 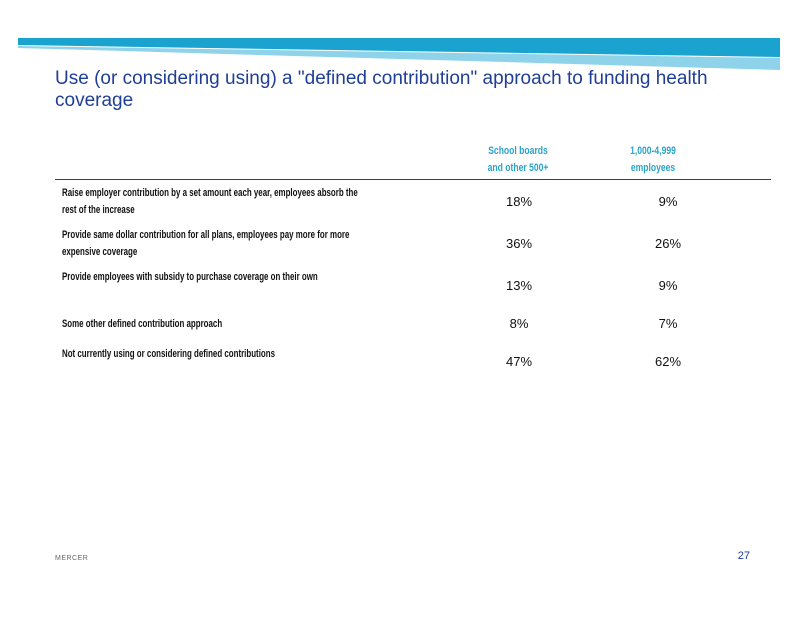 I want to click on table-cell: 18%, so click(x=519, y=201).